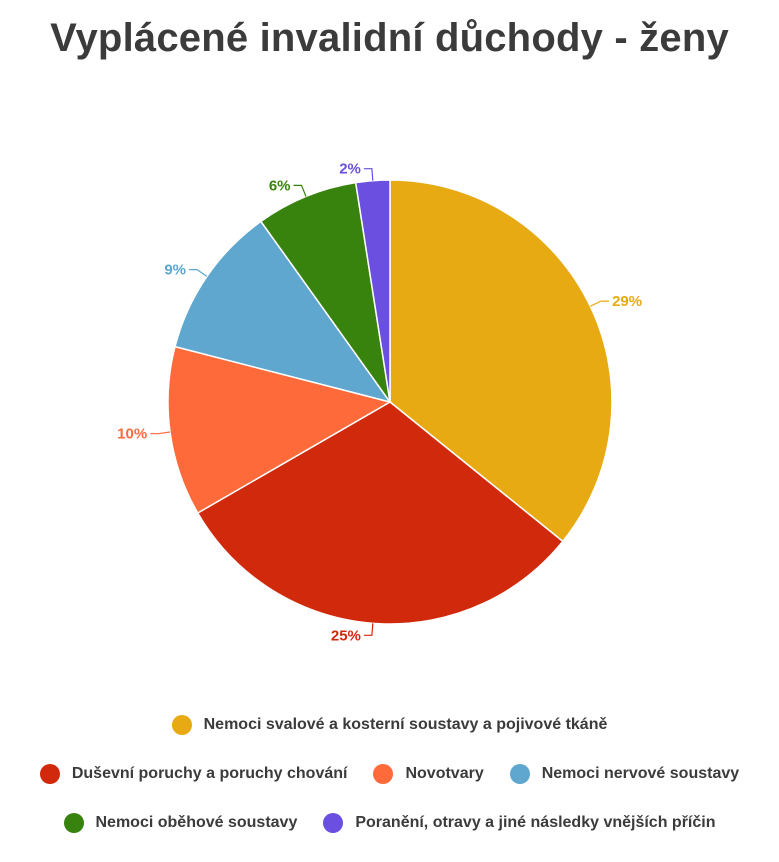 This screenshot has height=862, width=779. Describe the element at coordinates (196, 822) in the screenshot. I see `legend-label: Nemoci oběhové soustavy` at that location.